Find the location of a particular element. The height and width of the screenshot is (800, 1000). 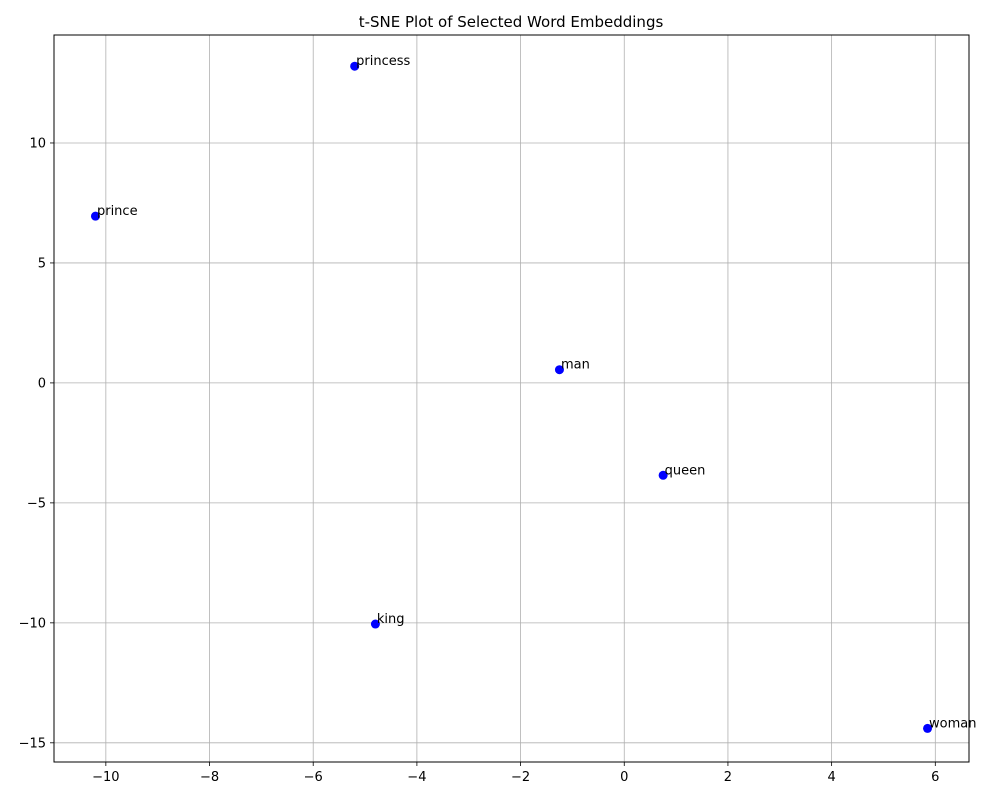

data-point-prince is located at coordinates (95, 216).